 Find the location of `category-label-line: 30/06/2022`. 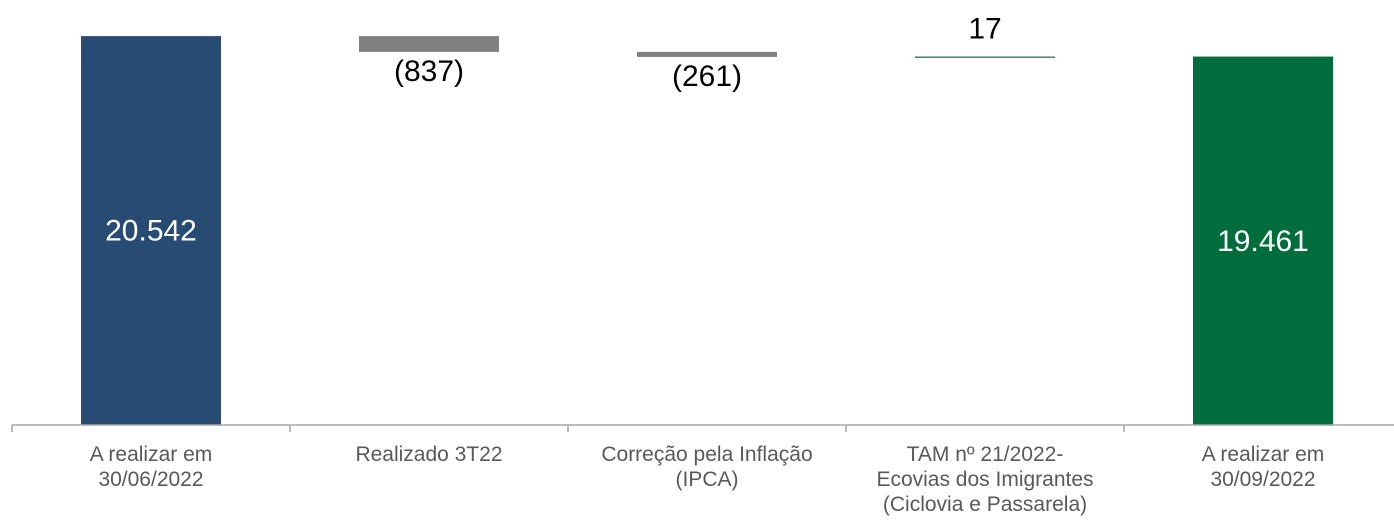

category-label-line: 30/06/2022 is located at coordinates (150, 479).